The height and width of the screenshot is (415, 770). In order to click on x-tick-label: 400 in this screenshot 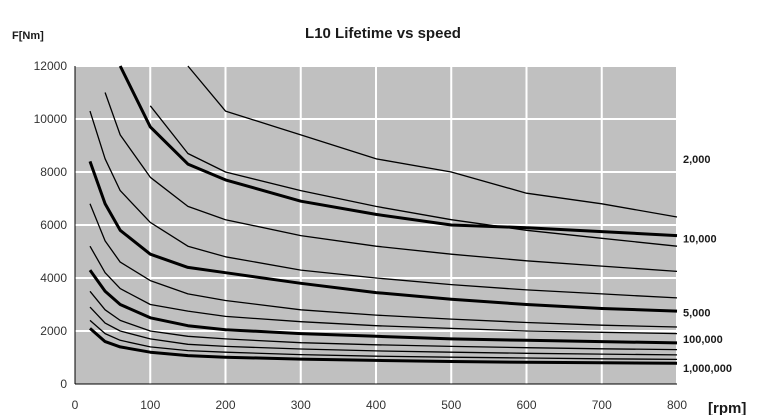, I will do `click(376, 405)`.